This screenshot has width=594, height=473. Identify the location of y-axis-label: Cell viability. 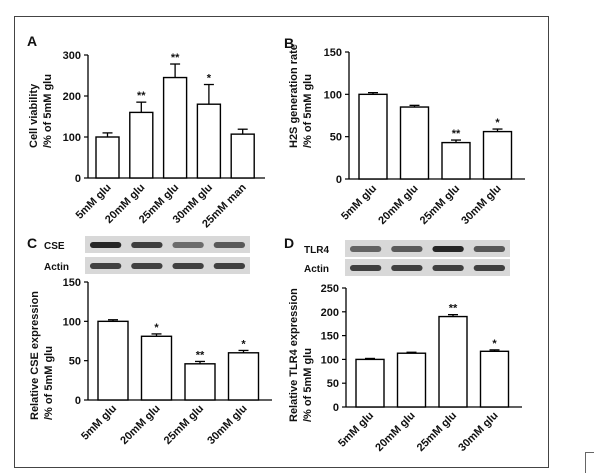
(34, 115).